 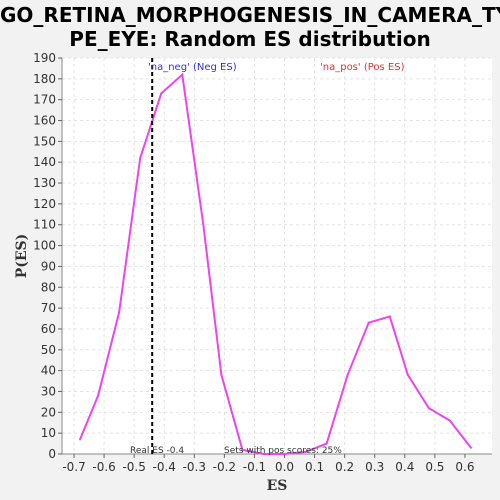 What do you see at coordinates (434, 467) in the screenshot?
I see `x-tick-label: 0.5` at bounding box center [434, 467].